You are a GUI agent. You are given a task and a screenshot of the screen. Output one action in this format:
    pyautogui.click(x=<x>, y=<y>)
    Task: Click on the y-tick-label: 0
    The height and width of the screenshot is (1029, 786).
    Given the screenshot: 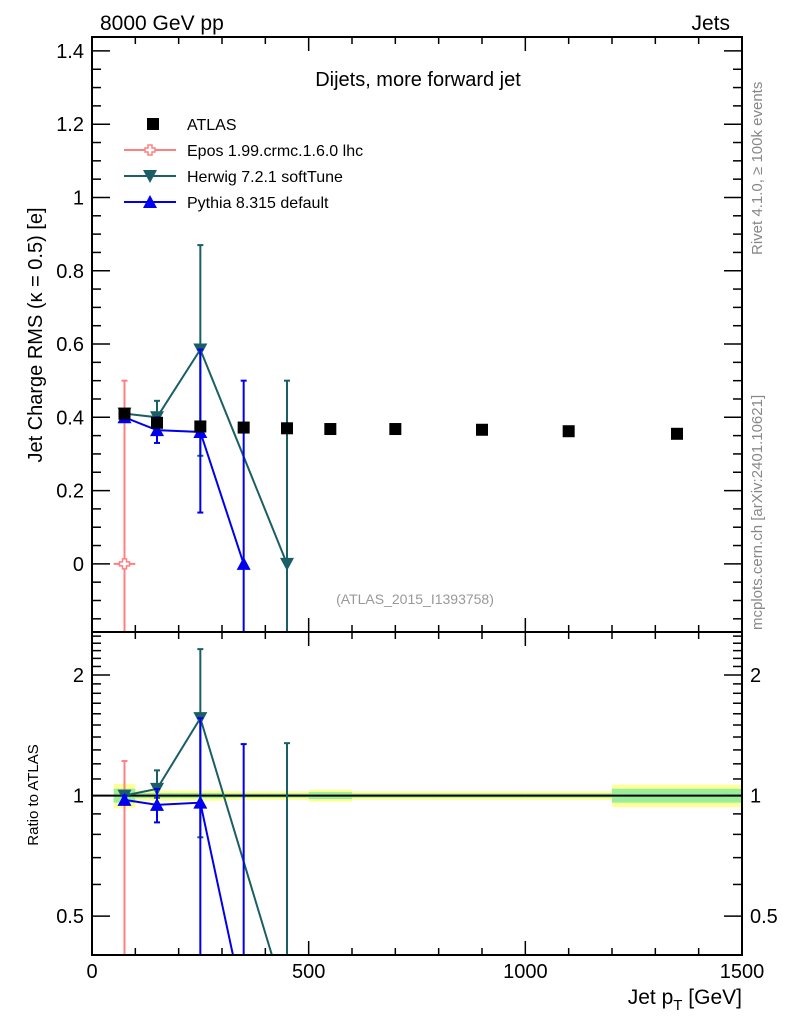 What is the action you would take?
    pyautogui.click(x=78, y=565)
    